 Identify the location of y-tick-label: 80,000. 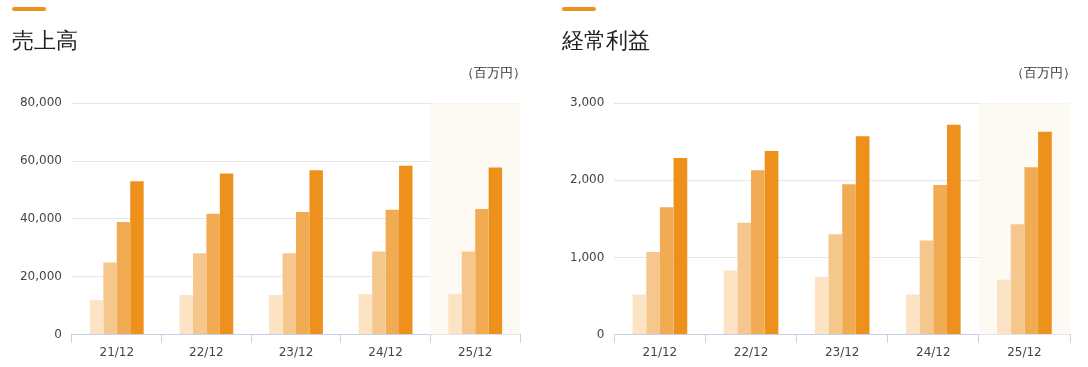
(40, 102).